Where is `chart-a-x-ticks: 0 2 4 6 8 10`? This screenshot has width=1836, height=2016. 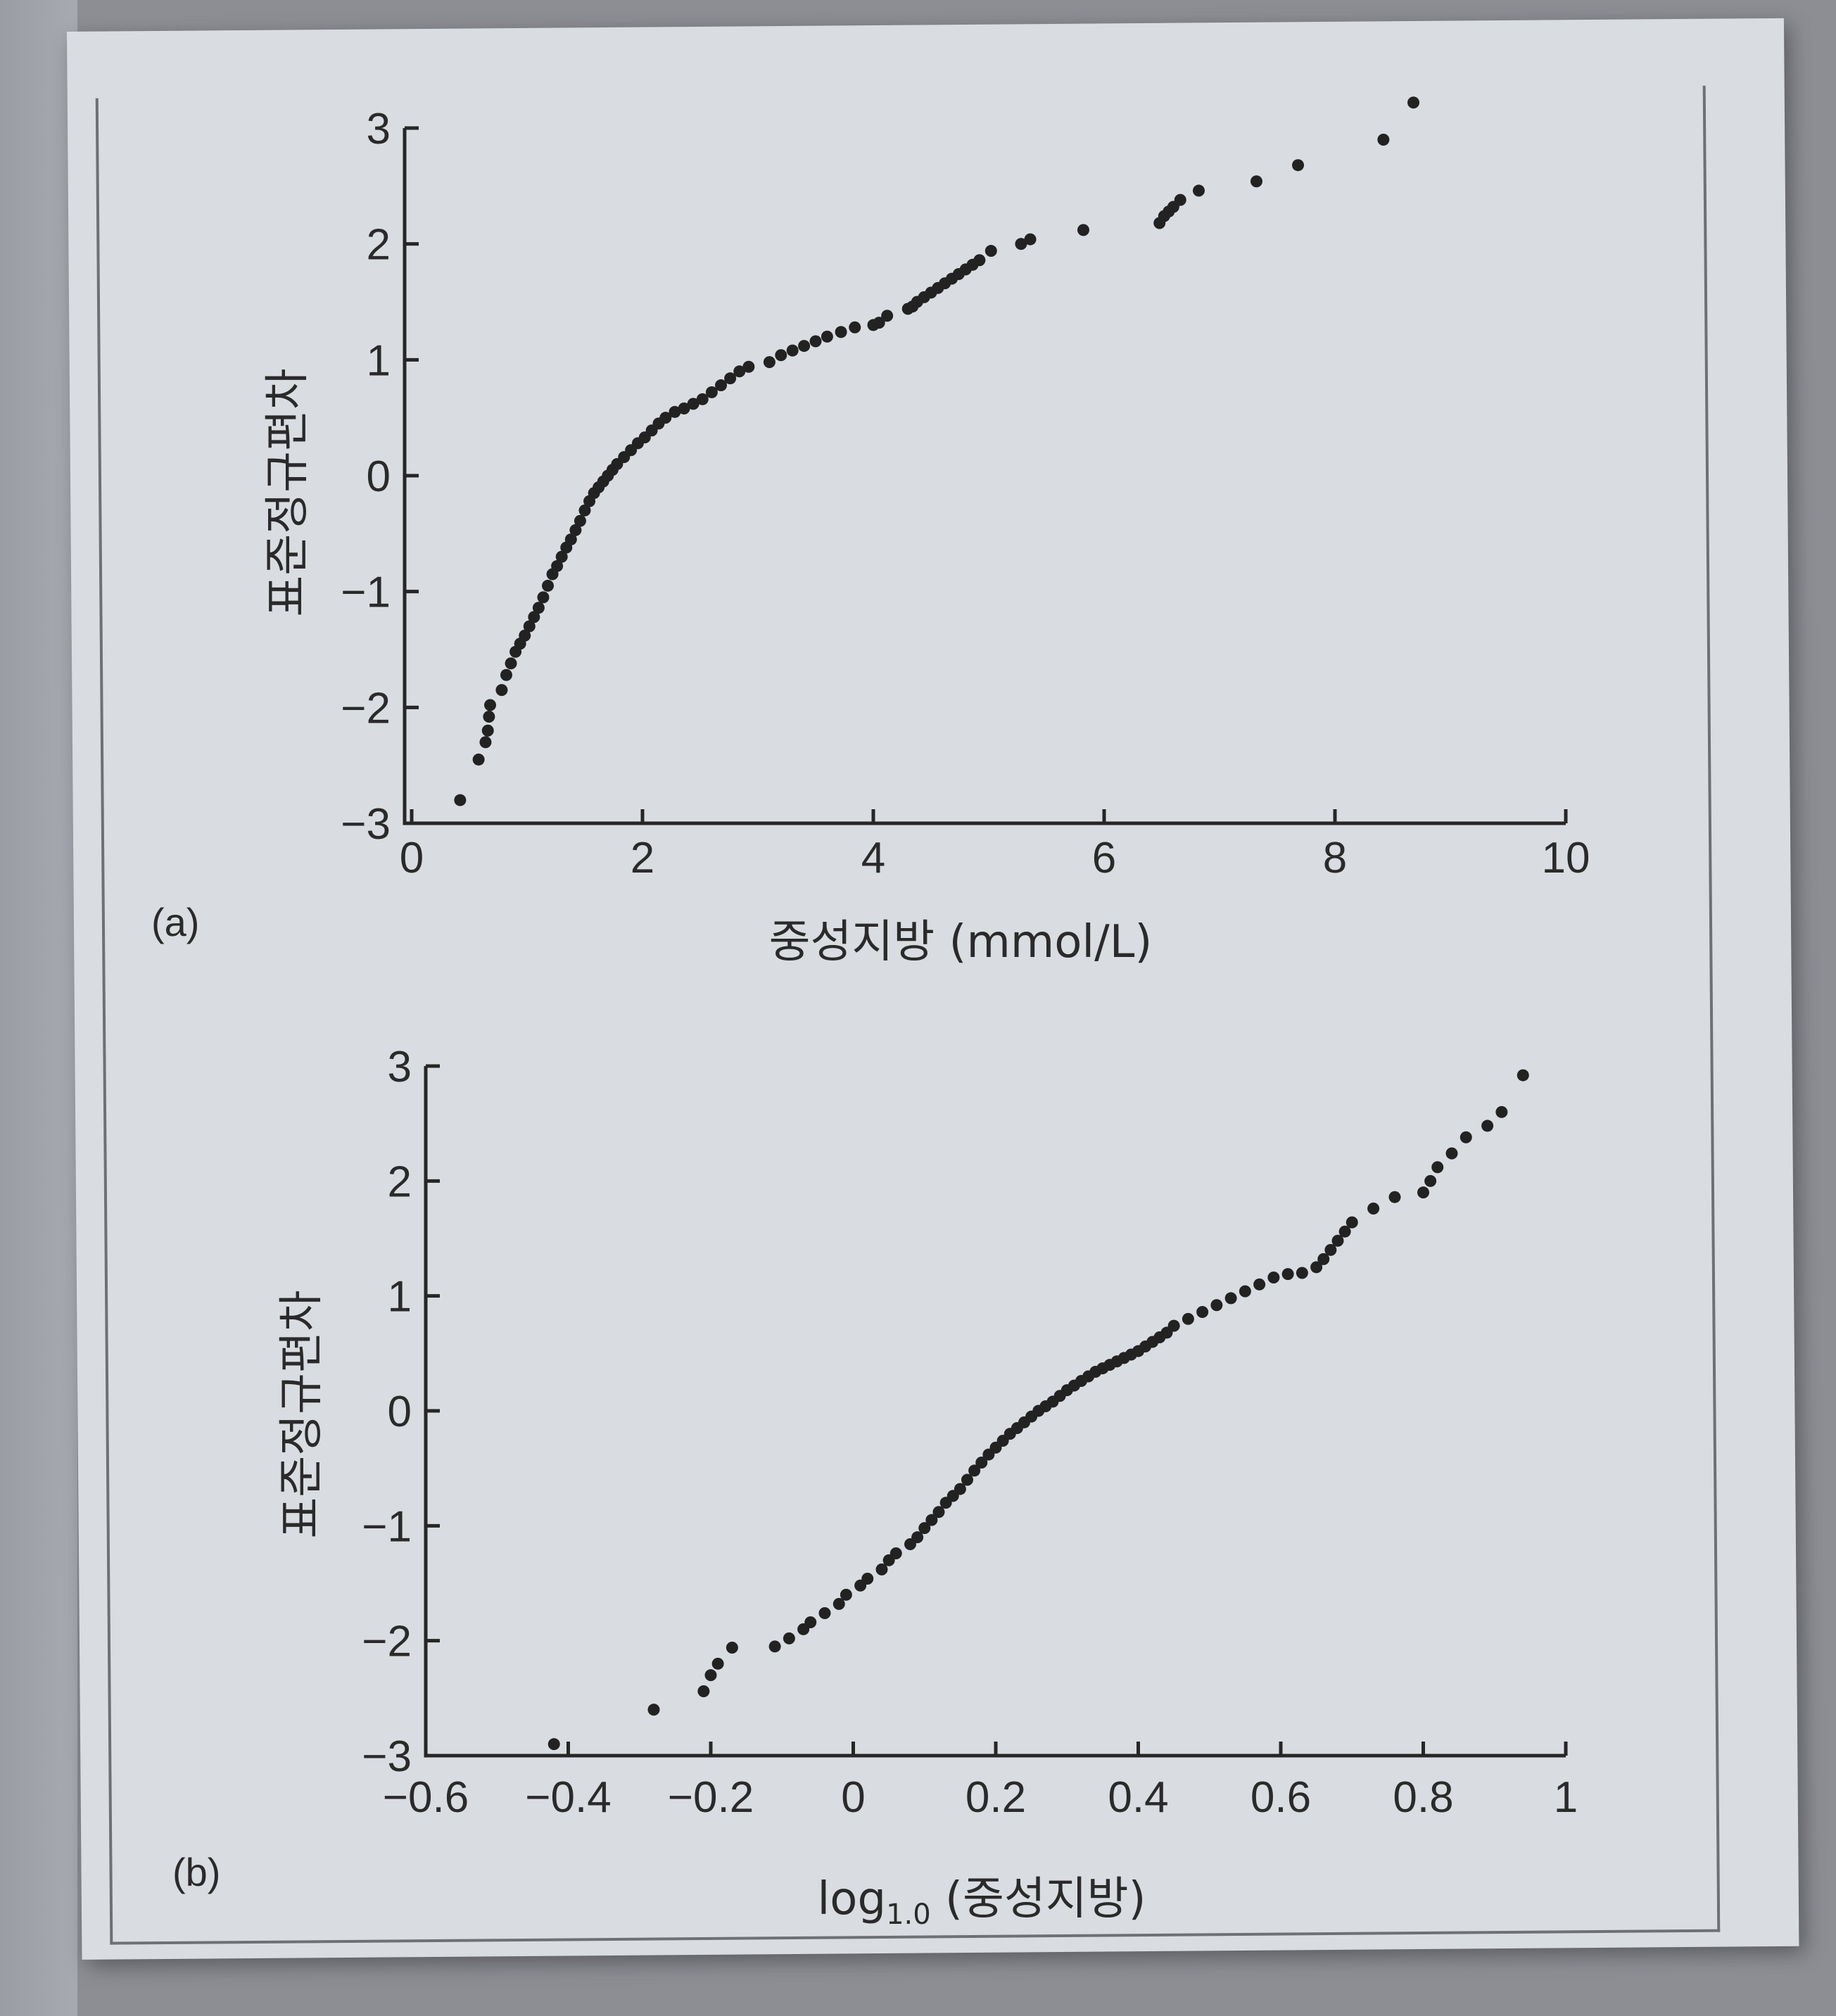
chart-a-x-ticks: 0 2 4 6 8 10 is located at coordinates (995, 845).